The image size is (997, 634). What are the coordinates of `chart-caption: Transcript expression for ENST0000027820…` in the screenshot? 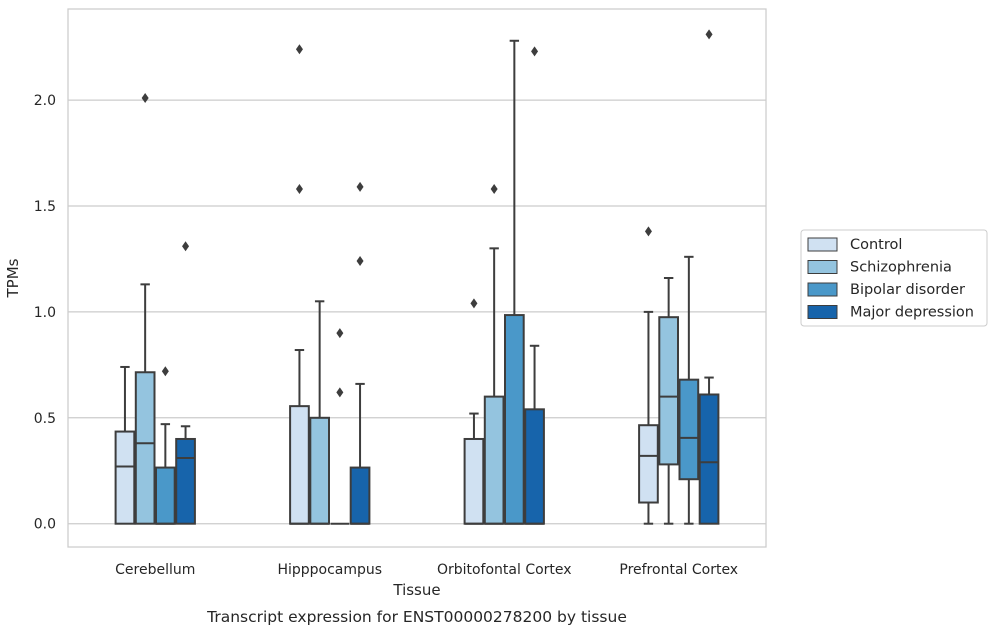 It's located at (416, 617).